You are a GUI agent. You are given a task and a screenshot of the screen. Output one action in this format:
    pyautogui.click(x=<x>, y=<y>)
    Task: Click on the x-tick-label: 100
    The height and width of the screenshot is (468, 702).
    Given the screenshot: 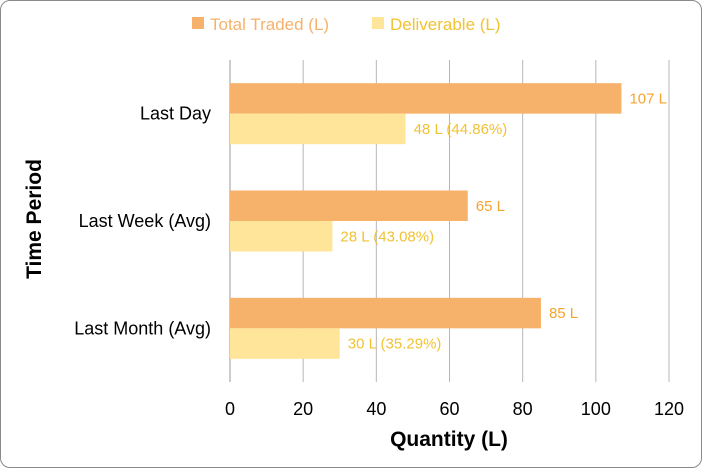 What is the action you would take?
    pyautogui.click(x=596, y=409)
    